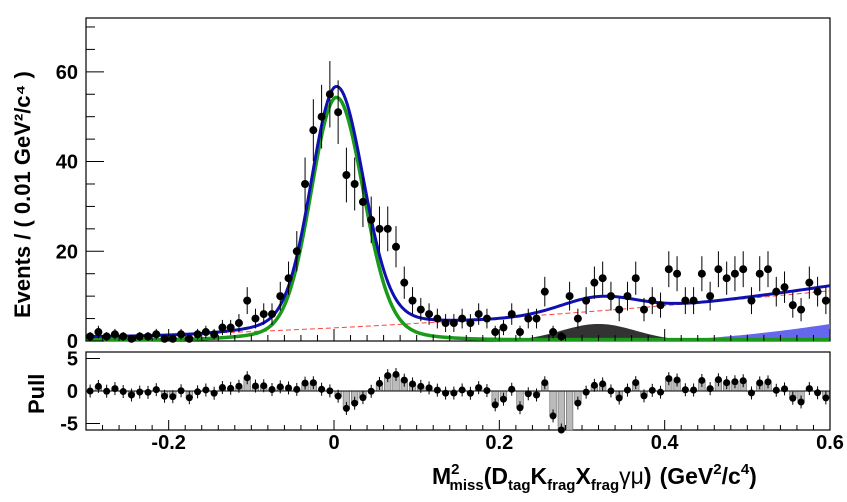  Describe the element at coordinates (67, 252) in the screenshot. I see `main-y-tick-label: 20` at that location.